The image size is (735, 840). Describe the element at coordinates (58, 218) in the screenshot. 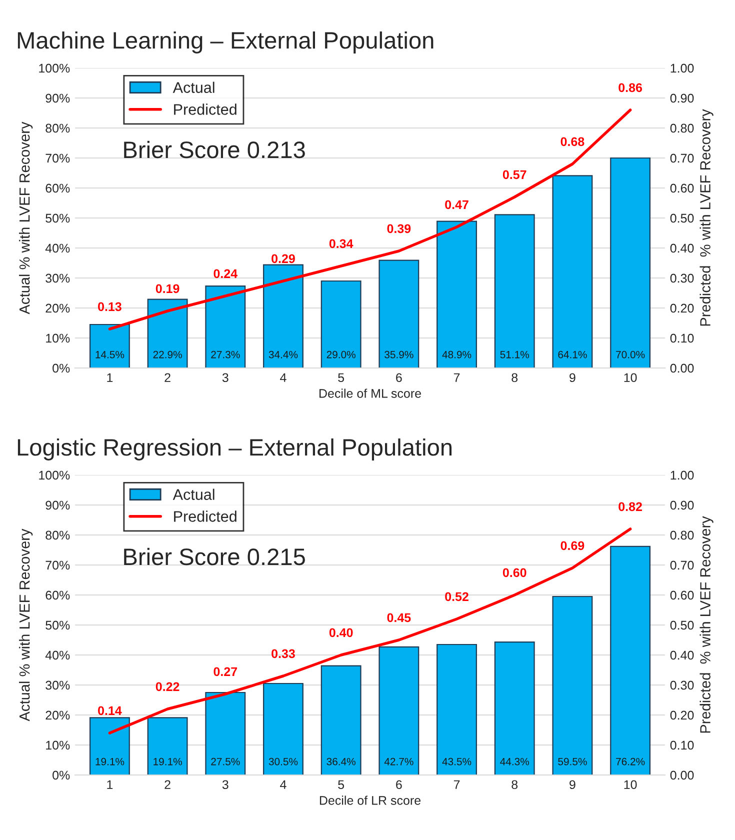

I see `y-tick-label: 50%` at that location.